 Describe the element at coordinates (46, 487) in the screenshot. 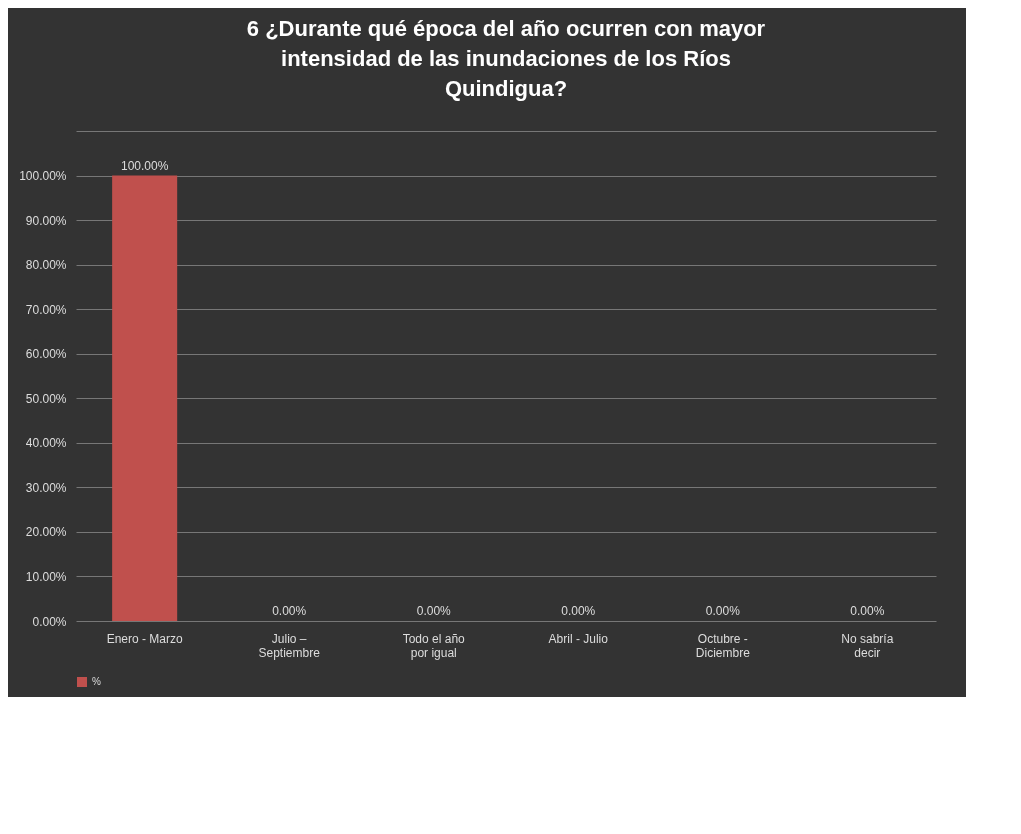

I see `y-tick-label: 30.00%` at that location.